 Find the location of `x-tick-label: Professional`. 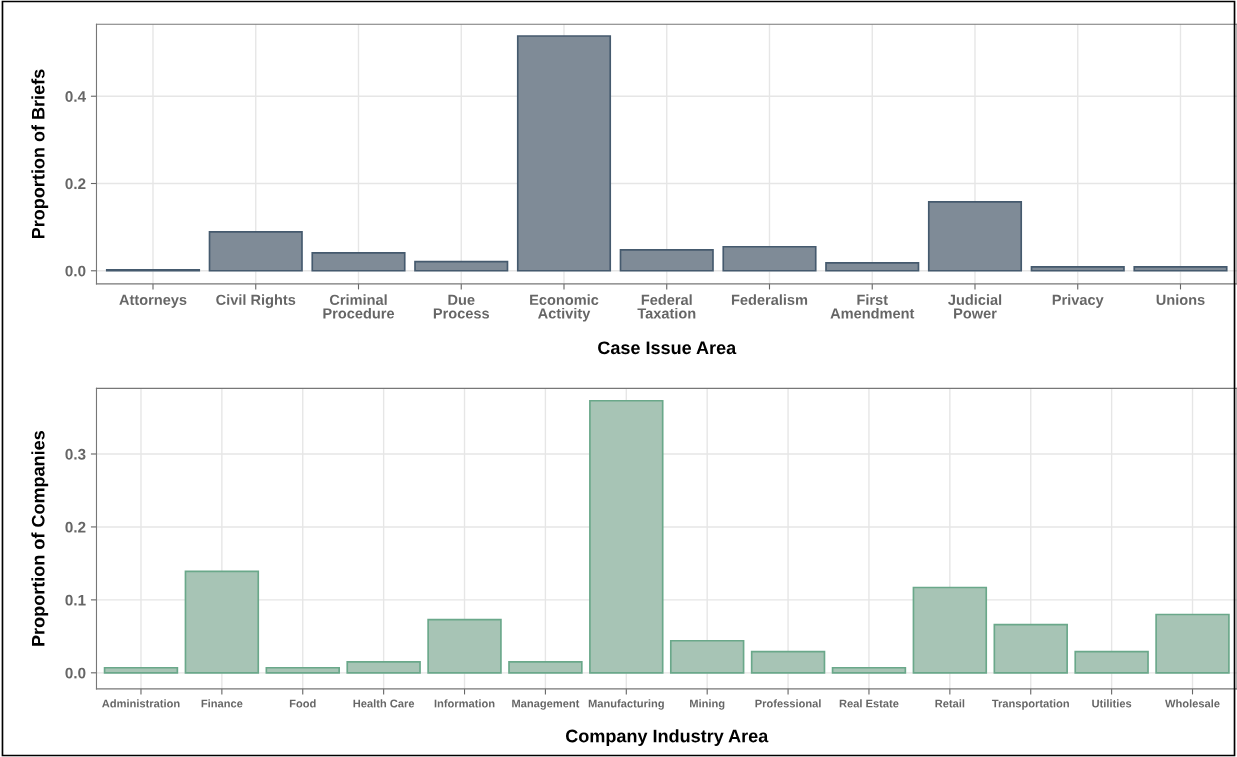

x-tick-label: Professional is located at coordinates (788, 703).